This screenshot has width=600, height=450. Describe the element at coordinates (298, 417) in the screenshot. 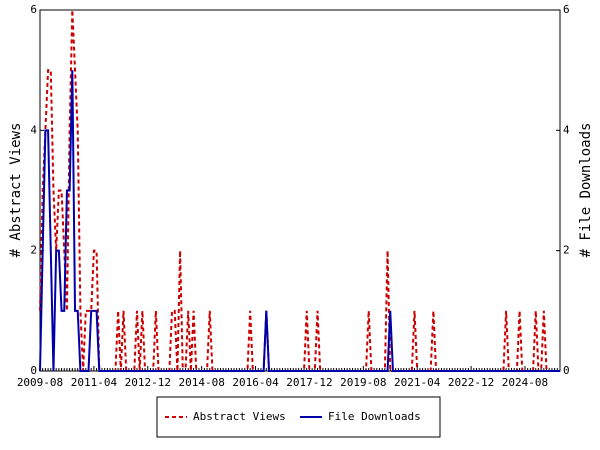

I see `legend-box` at that location.